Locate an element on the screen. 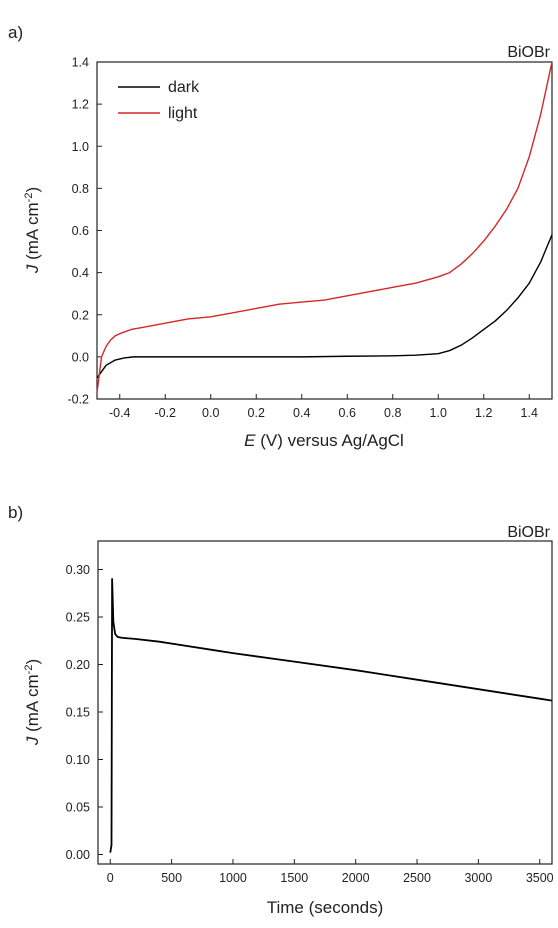 The width and height of the screenshot is (558, 928). x-tick-label: 0.2 is located at coordinates (256, 413).